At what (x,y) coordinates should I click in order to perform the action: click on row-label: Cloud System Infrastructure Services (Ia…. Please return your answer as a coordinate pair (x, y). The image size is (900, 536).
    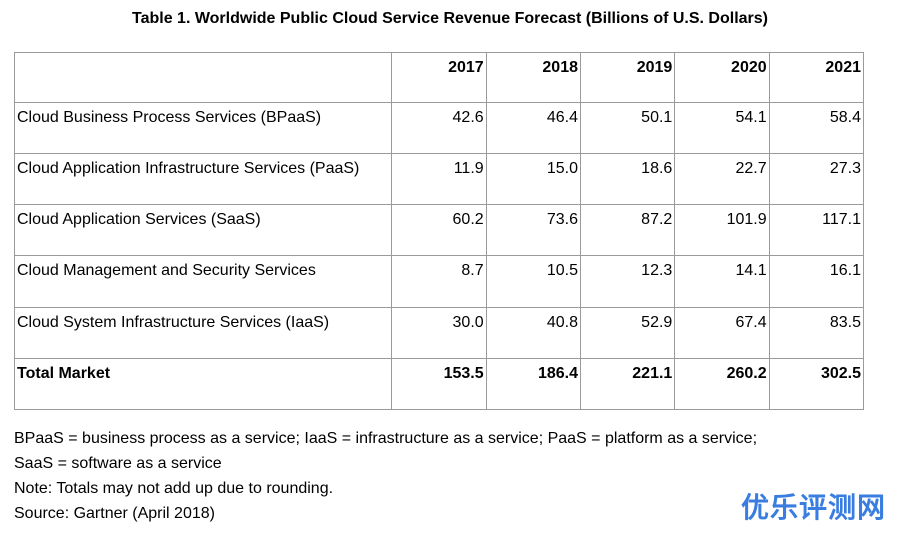
    Looking at the image, I should click on (203, 332).